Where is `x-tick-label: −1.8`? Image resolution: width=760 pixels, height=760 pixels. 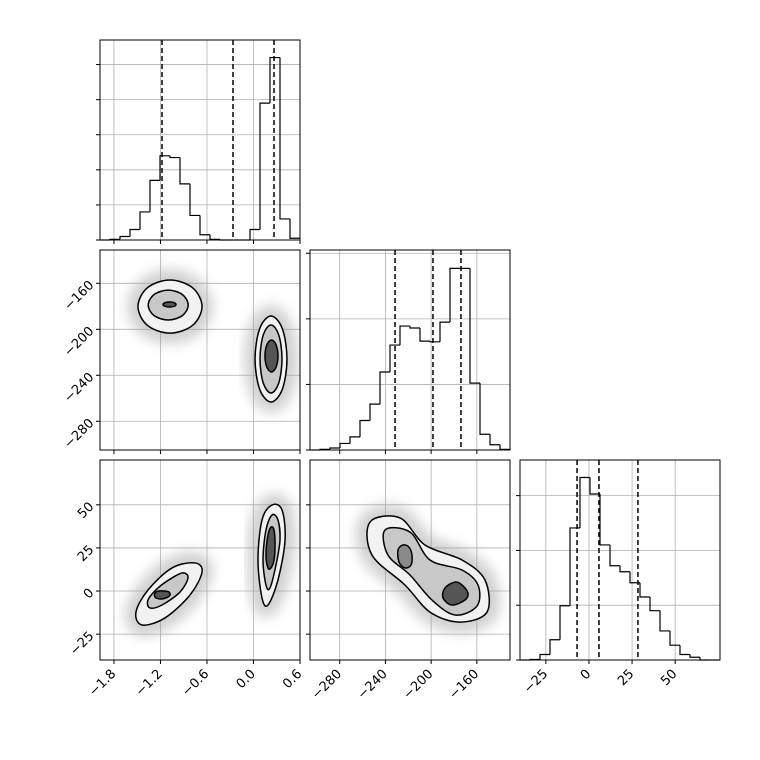 x-tick-label: −1.8 is located at coordinates (102, 683).